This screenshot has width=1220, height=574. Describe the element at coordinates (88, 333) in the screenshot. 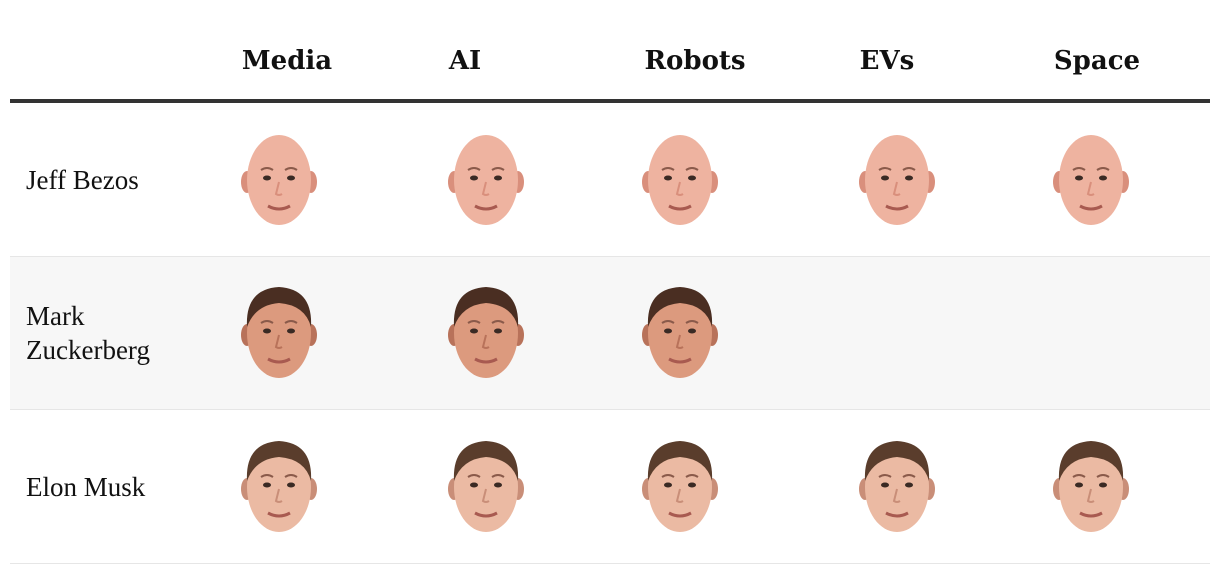

I see `row-name: Mark Zuckerberg` at that location.